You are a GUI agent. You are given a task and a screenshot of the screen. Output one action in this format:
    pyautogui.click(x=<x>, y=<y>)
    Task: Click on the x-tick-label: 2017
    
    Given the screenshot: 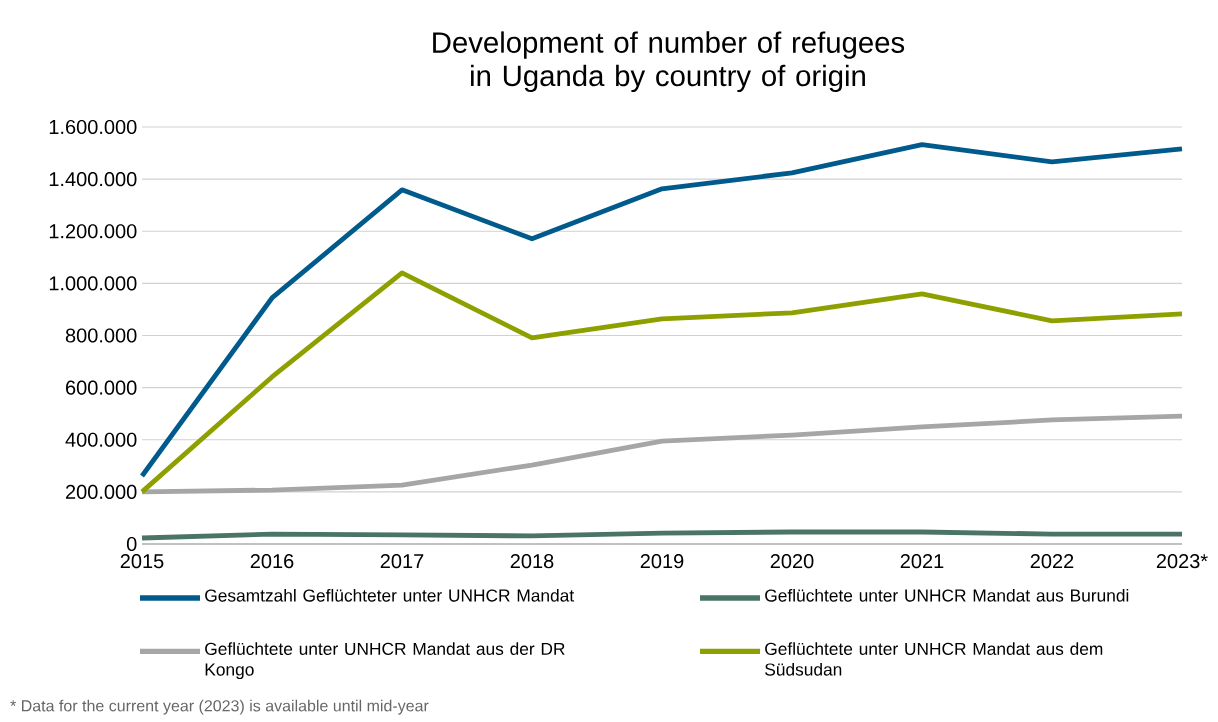 What is the action you would take?
    pyautogui.click(x=402, y=561)
    